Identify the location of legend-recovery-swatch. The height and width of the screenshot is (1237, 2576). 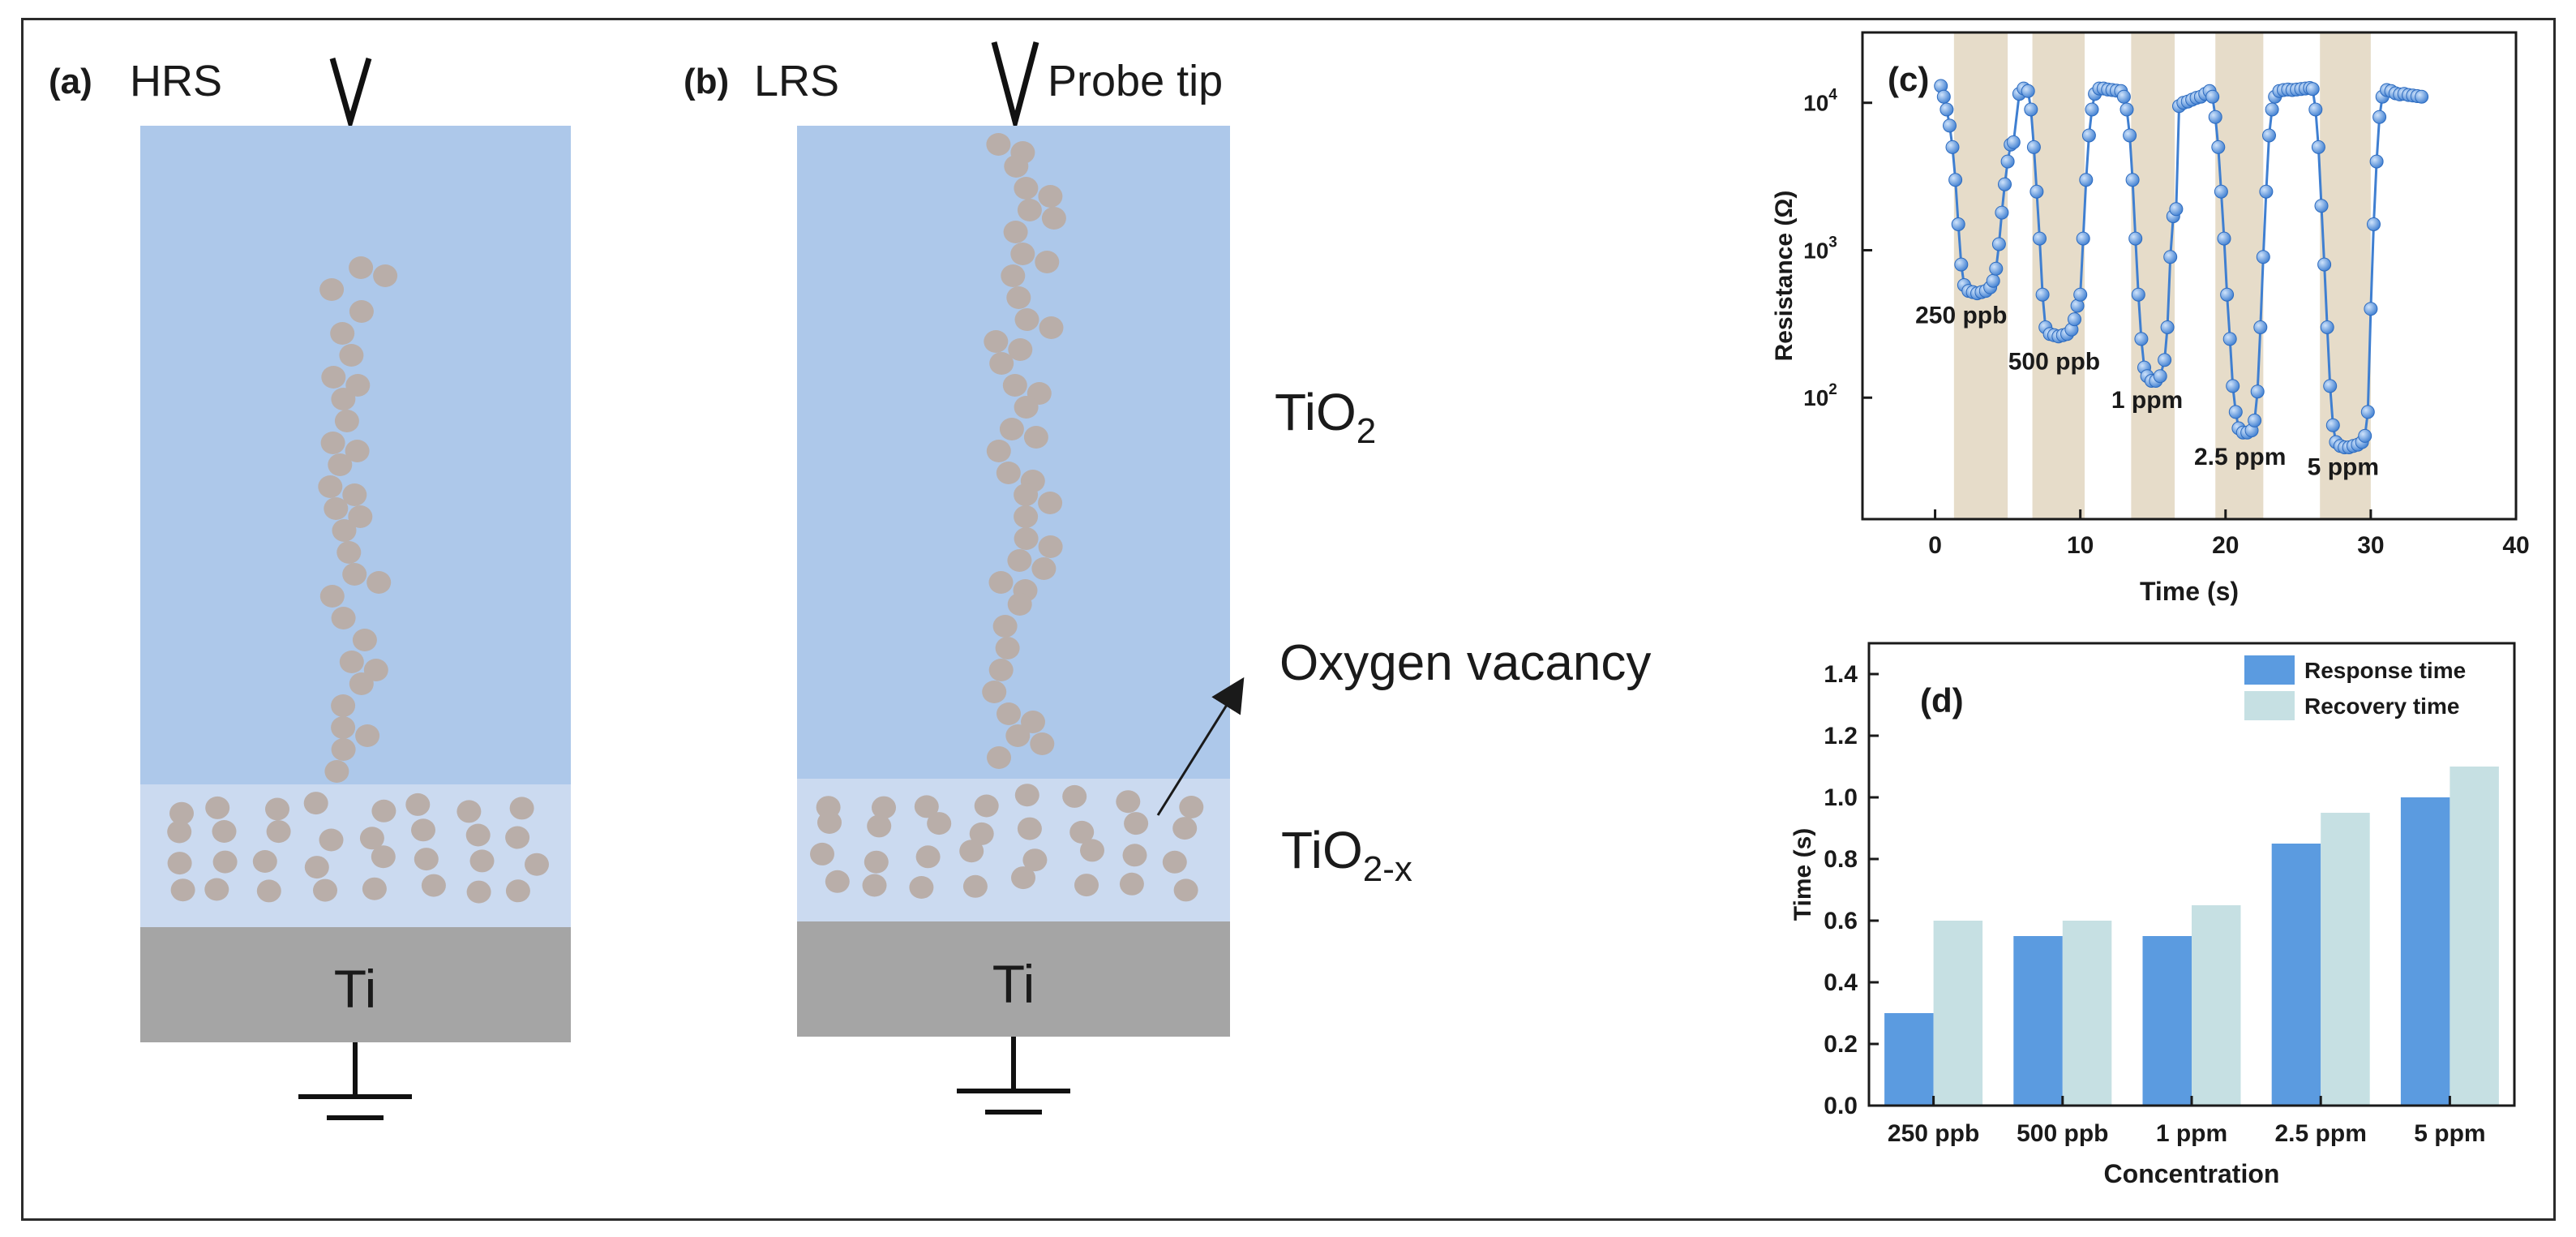
(2269, 705).